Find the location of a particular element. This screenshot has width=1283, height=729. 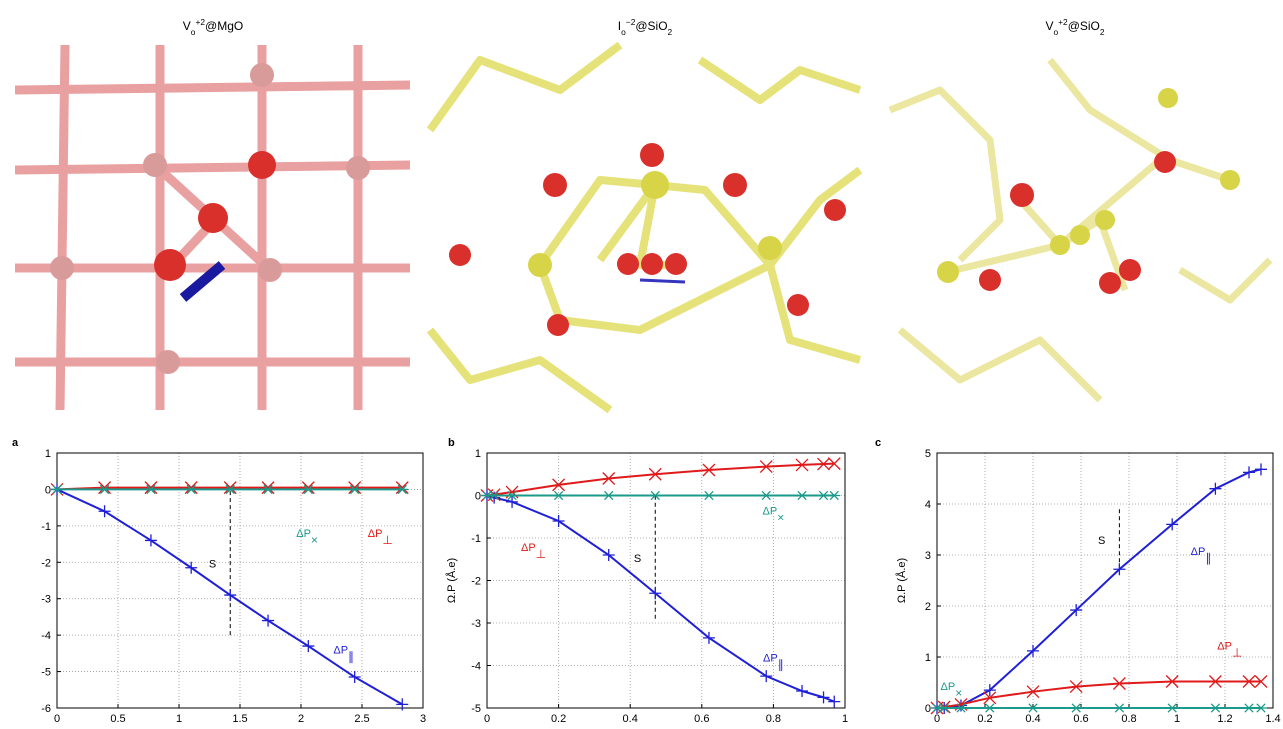

image-title: Vo+2@MgO is located at coordinates (213, 27).